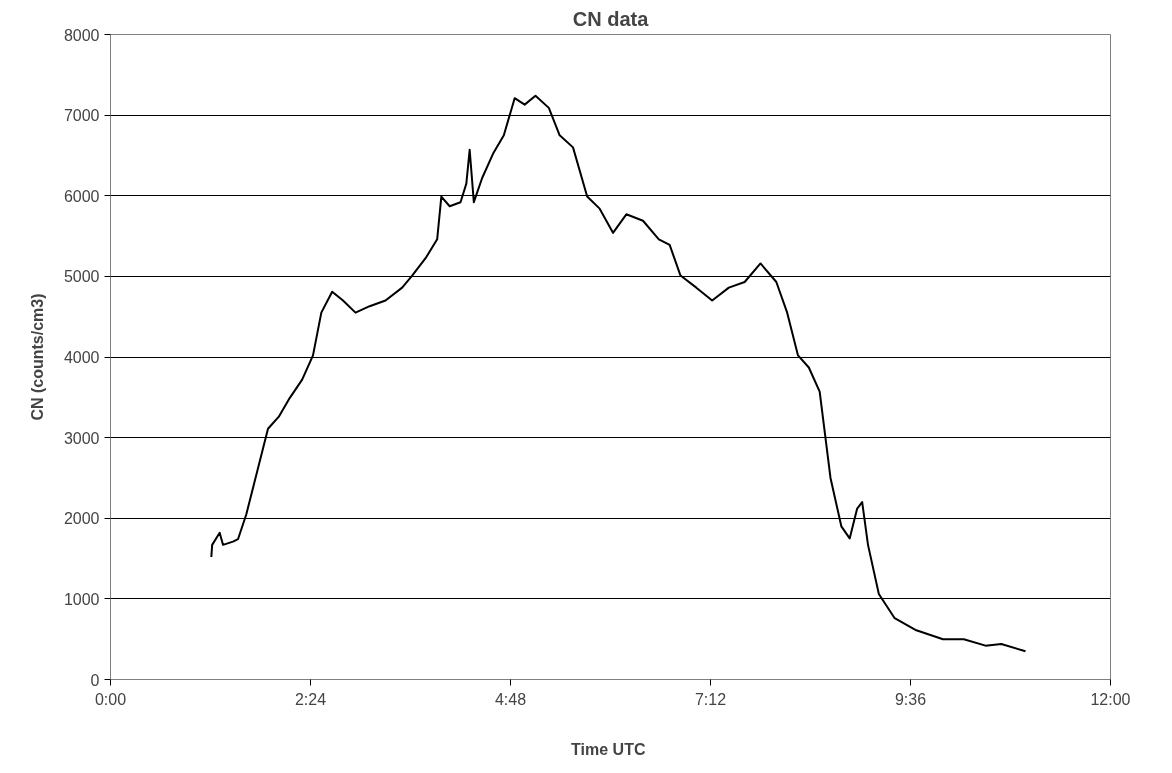 This screenshot has height=773, width=1172. Describe the element at coordinates (95, 680) in the screenshot. I see `y-tick-label: 0` at that location.